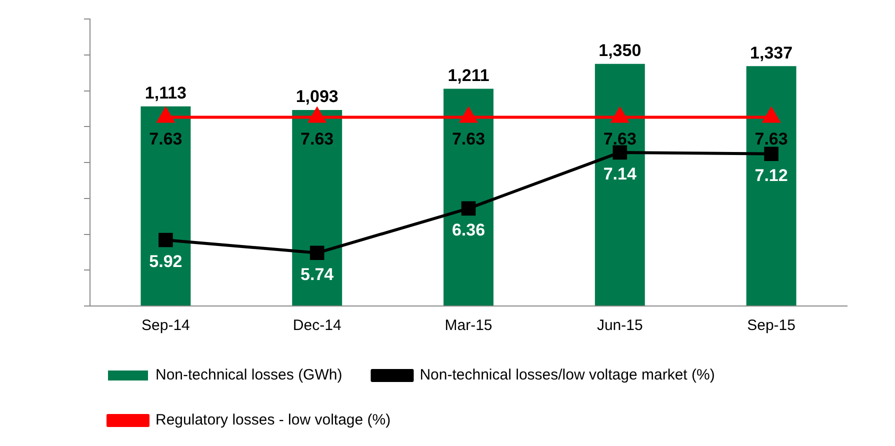  I want to click on data-label: 1,211, so click(469, 75).